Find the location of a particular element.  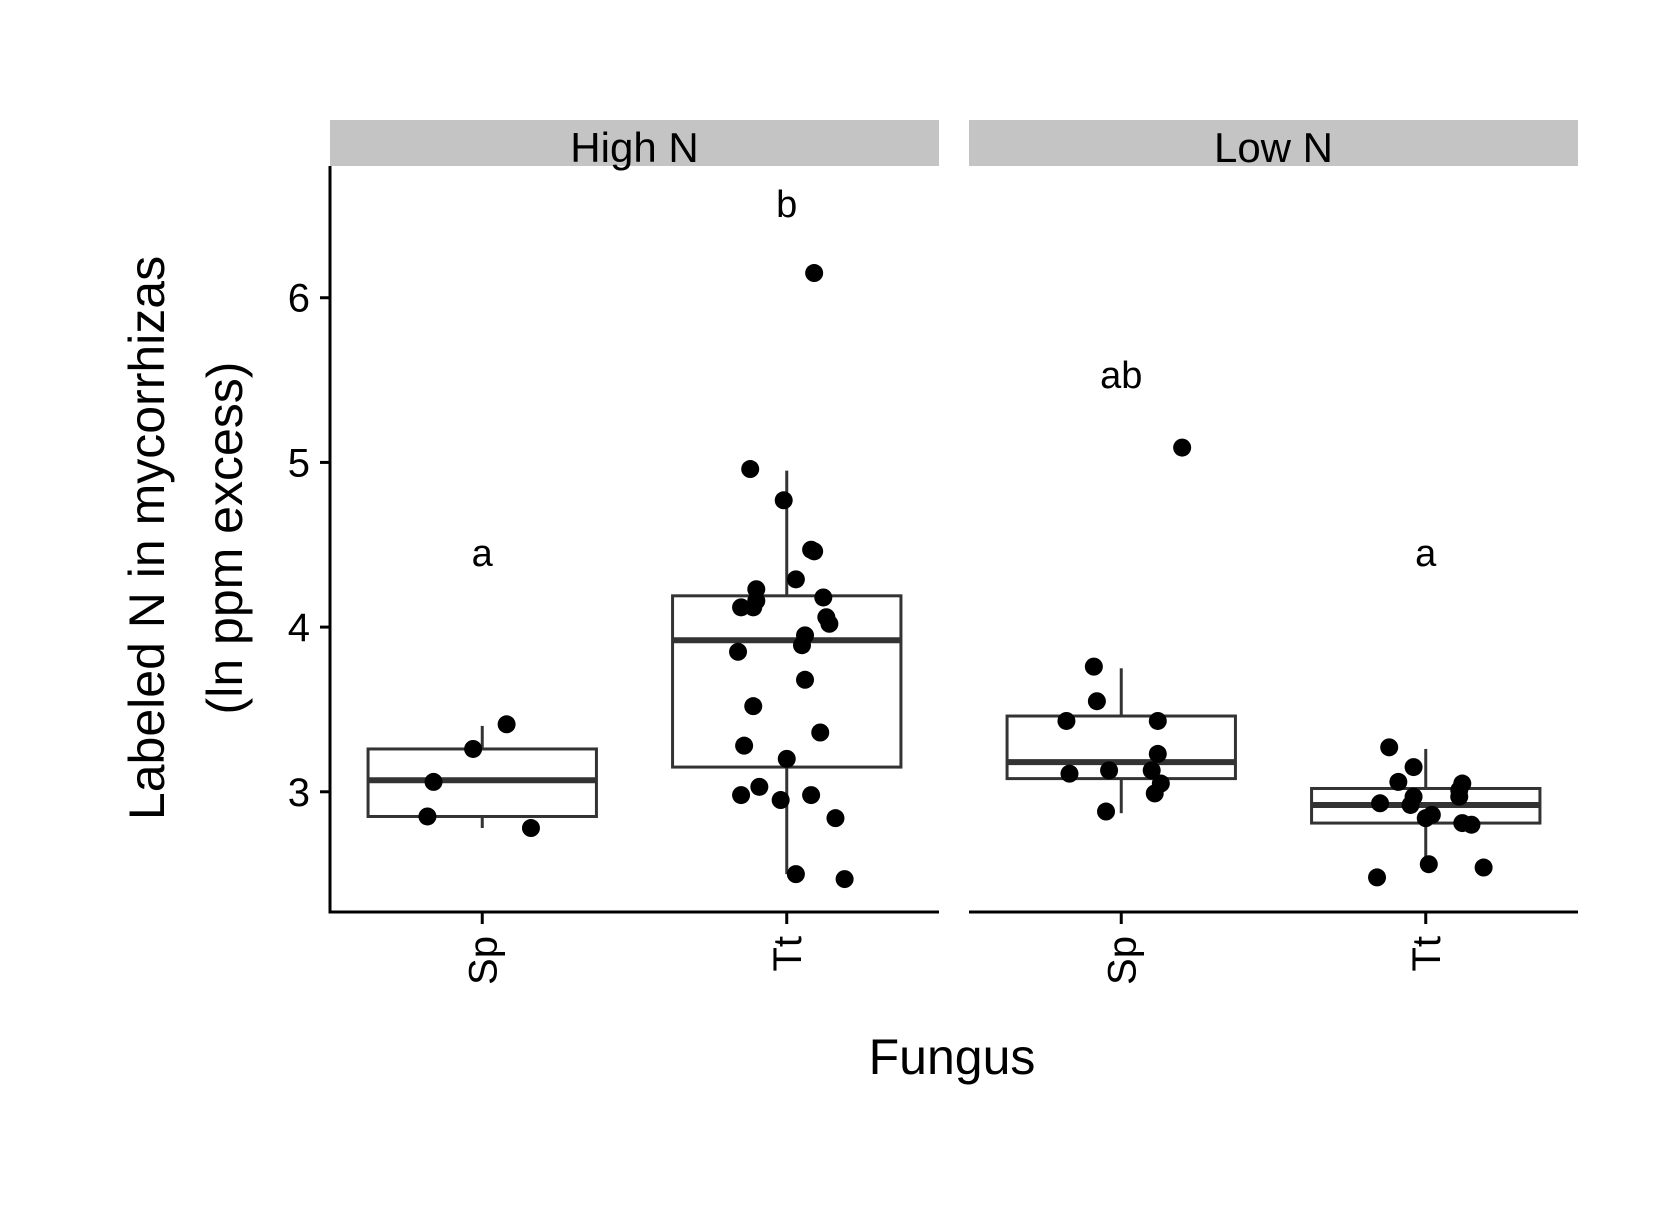

facet-strip-label: Low N is located at coordinates (1273, 147).